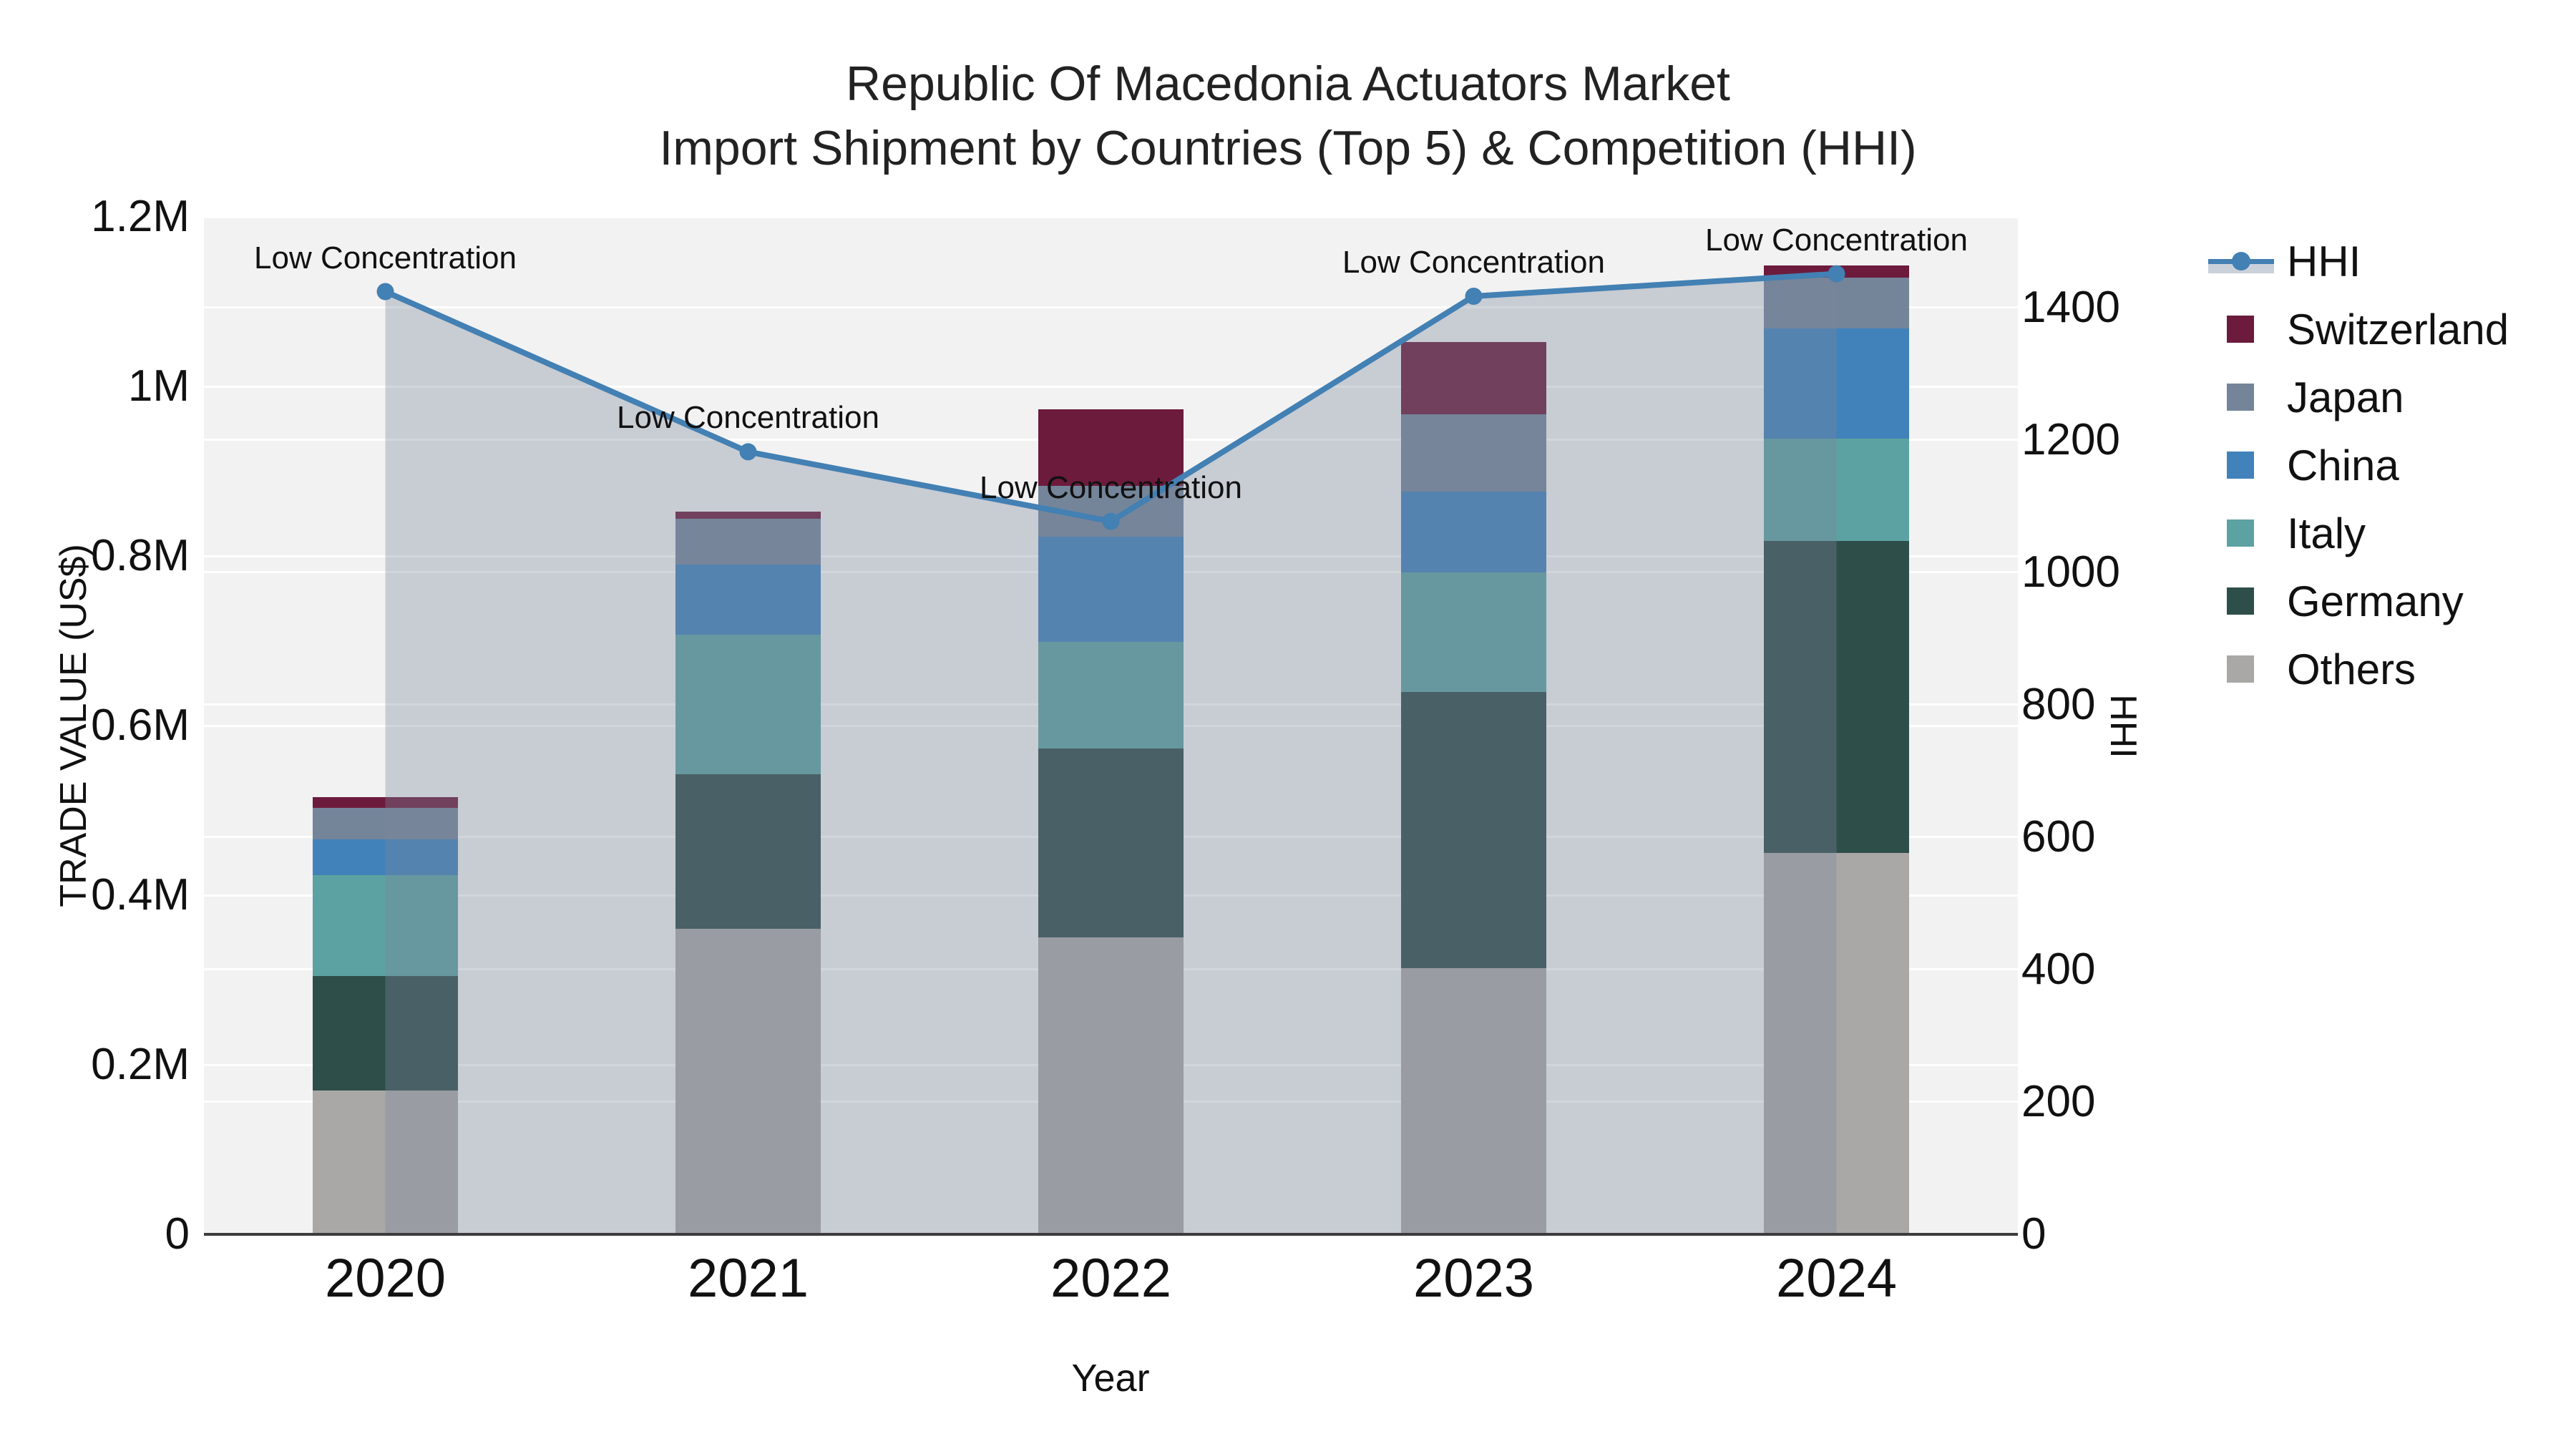 This screenshot has width=2576, height=1449. Describe the element at coordinates (1111, 386) in the screenshot. I see `gridline-left-1M` at that location.